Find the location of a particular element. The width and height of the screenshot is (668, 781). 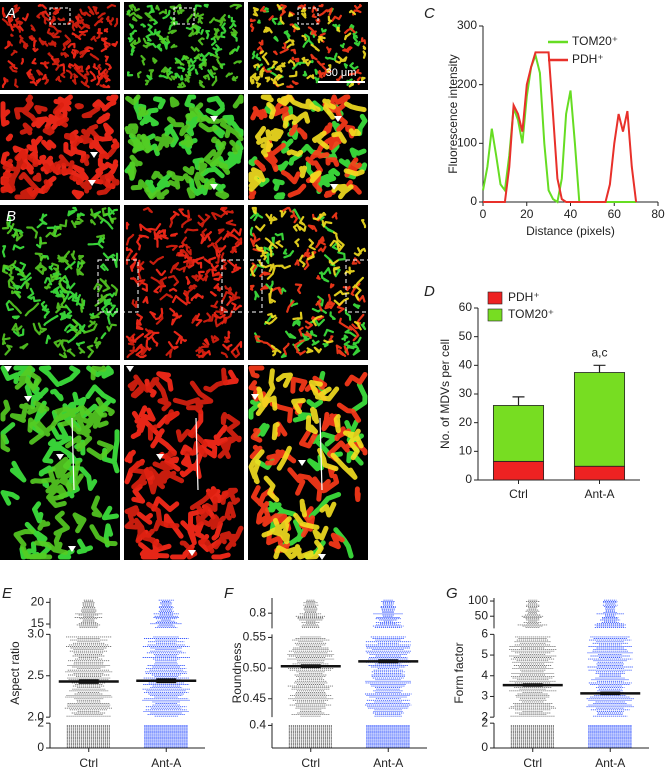

x-tick-label: 40 is located at coordinates (571, 214).